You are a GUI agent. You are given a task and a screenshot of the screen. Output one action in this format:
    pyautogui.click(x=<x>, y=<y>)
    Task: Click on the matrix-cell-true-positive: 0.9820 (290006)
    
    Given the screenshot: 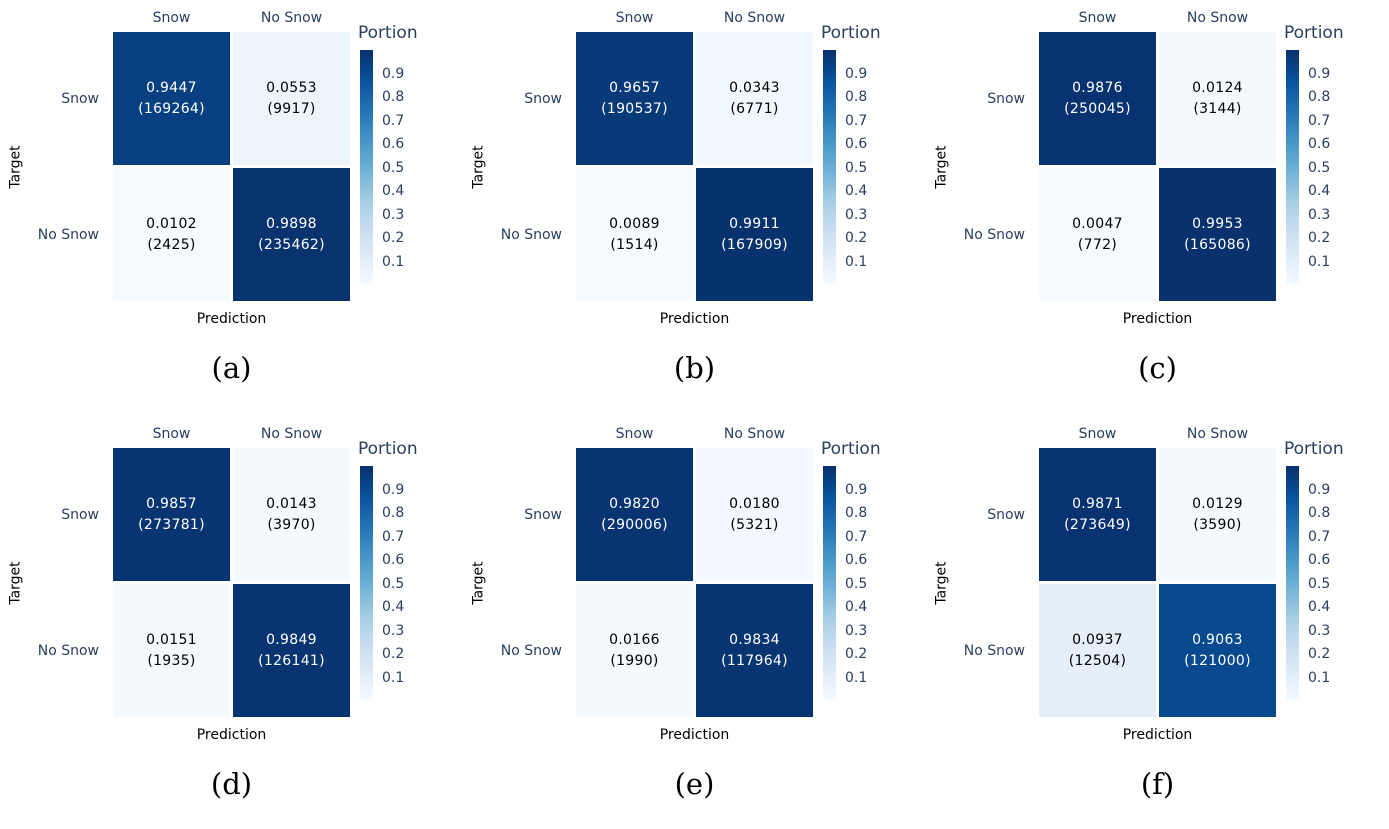 What is the action you would take?
    pyautogui.click(x=634, y=514)
    